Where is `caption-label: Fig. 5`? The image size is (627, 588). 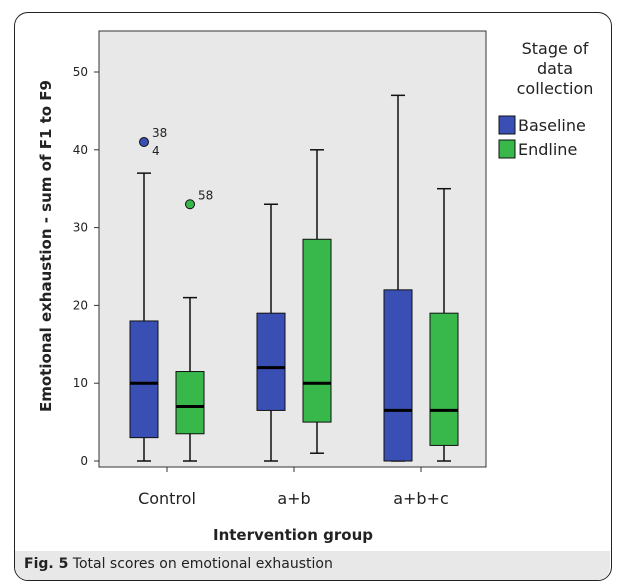 caption-label: Fig. 5 is located at coordinates (46, 564).